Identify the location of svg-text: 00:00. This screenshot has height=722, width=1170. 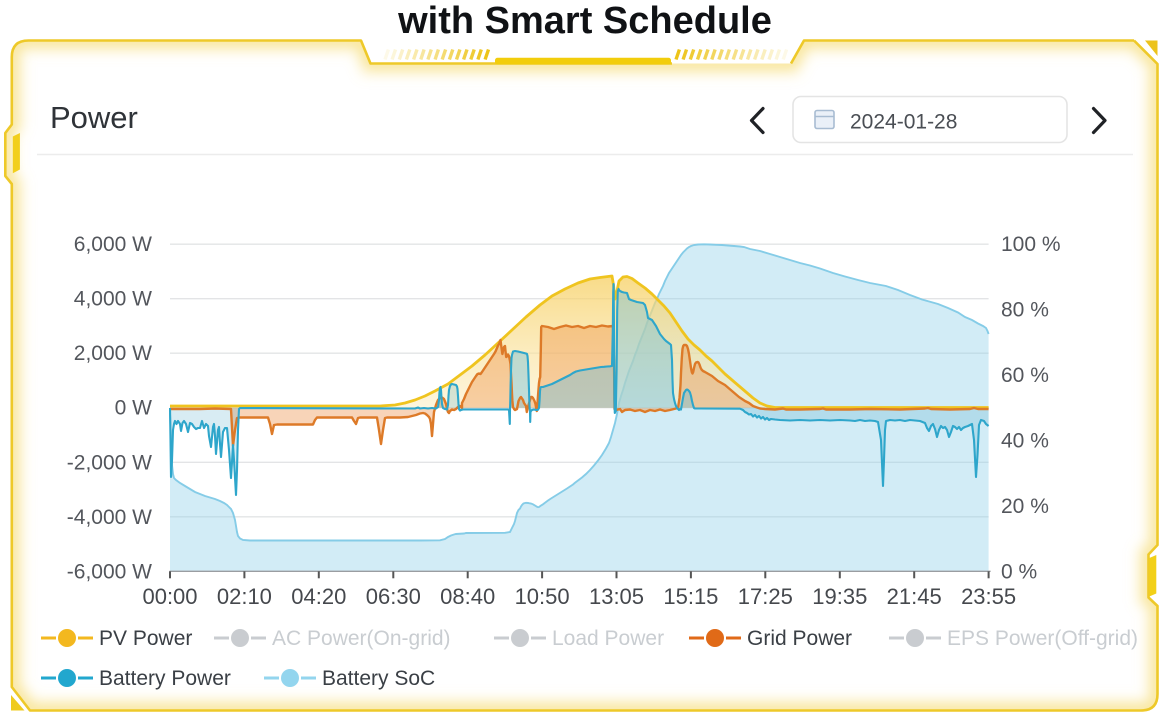
(169, 596).